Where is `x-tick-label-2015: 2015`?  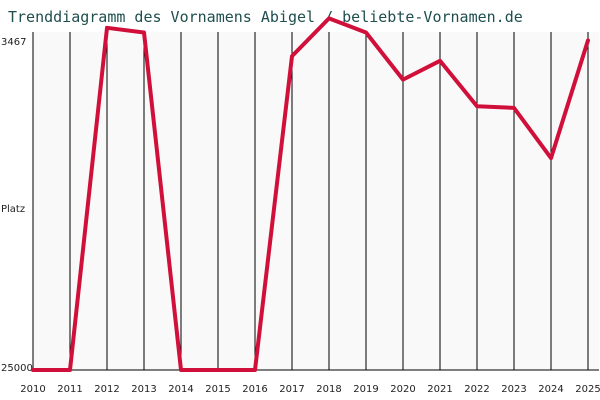 x-tick-label-2015: 2015 is located at coordinates (217, 389).